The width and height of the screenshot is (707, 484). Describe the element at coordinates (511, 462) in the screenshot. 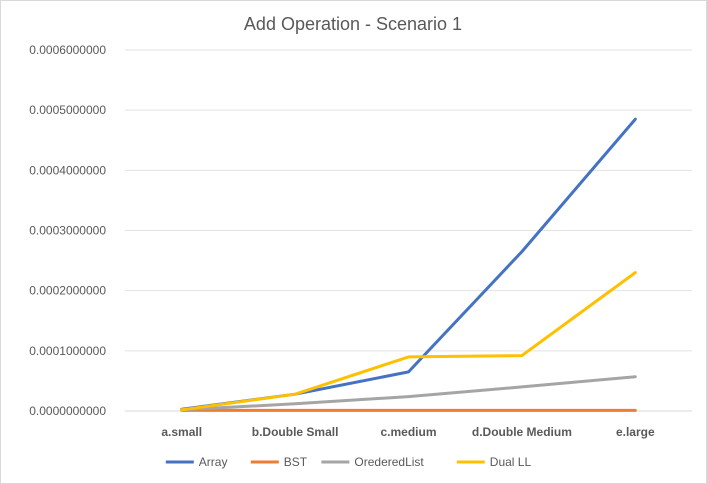

I see `legend-label: Dual LL` at that location.